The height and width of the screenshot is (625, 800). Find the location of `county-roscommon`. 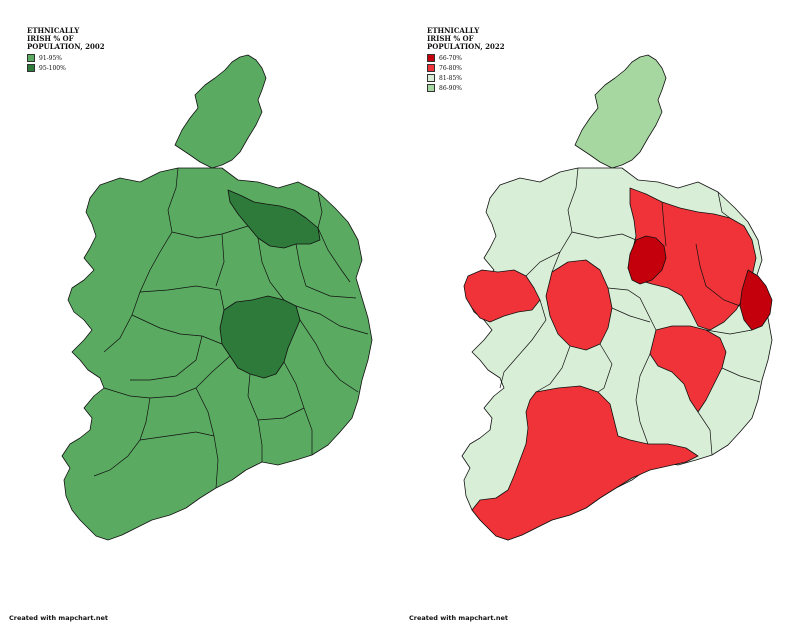

county-roscommon is located at coordinates (579, 305).